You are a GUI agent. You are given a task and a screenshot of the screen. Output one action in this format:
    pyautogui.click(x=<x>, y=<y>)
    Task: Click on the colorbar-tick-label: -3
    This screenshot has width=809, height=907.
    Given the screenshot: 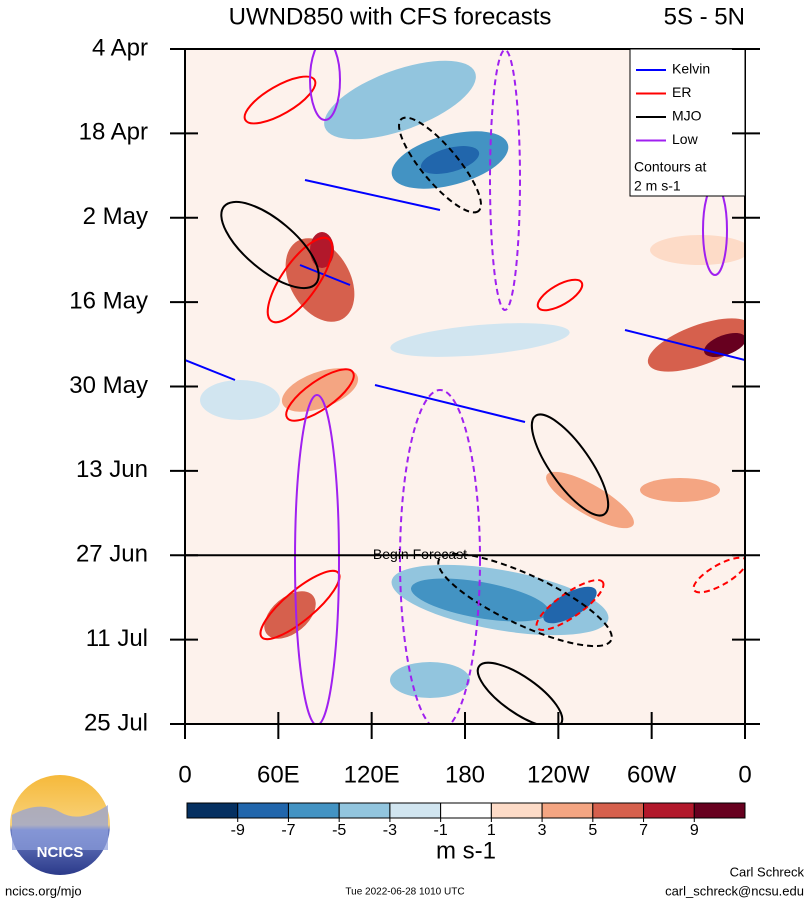 What is the action you would take?
    pyautogui.click(x=390, y=830)
    